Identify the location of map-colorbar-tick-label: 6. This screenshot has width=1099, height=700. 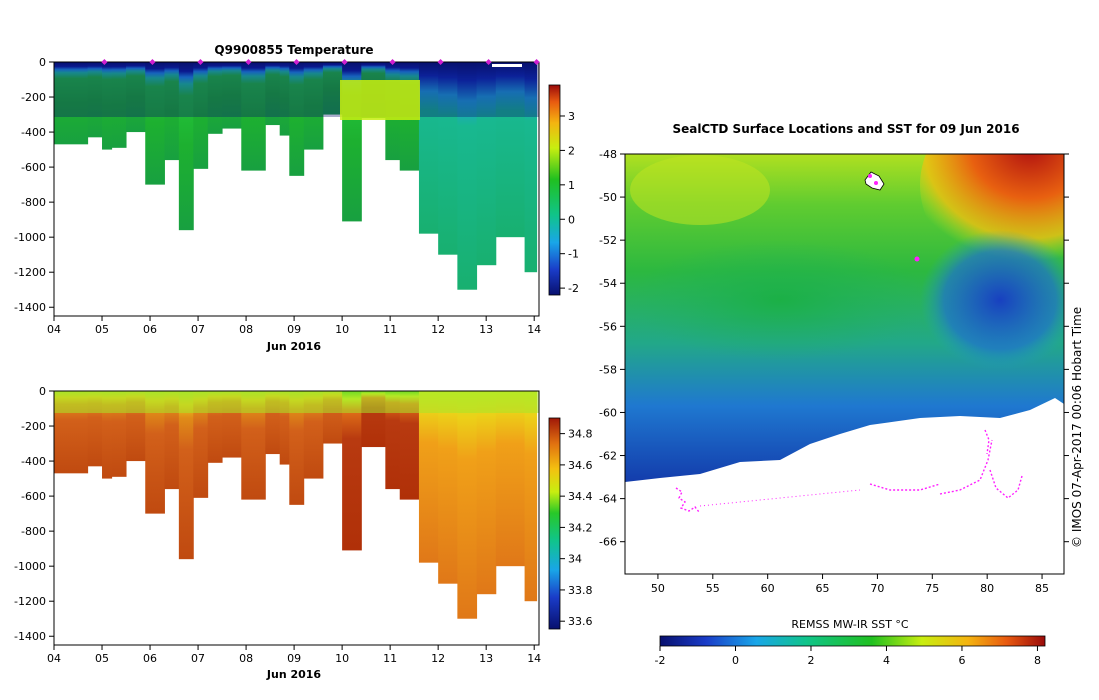
(961, 660).